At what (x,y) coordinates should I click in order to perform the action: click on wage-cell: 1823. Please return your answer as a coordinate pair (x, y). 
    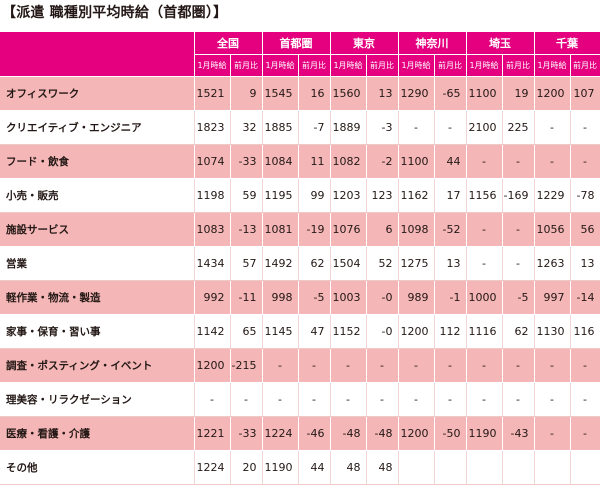
    Looking at the image, I should click on (212, 127).